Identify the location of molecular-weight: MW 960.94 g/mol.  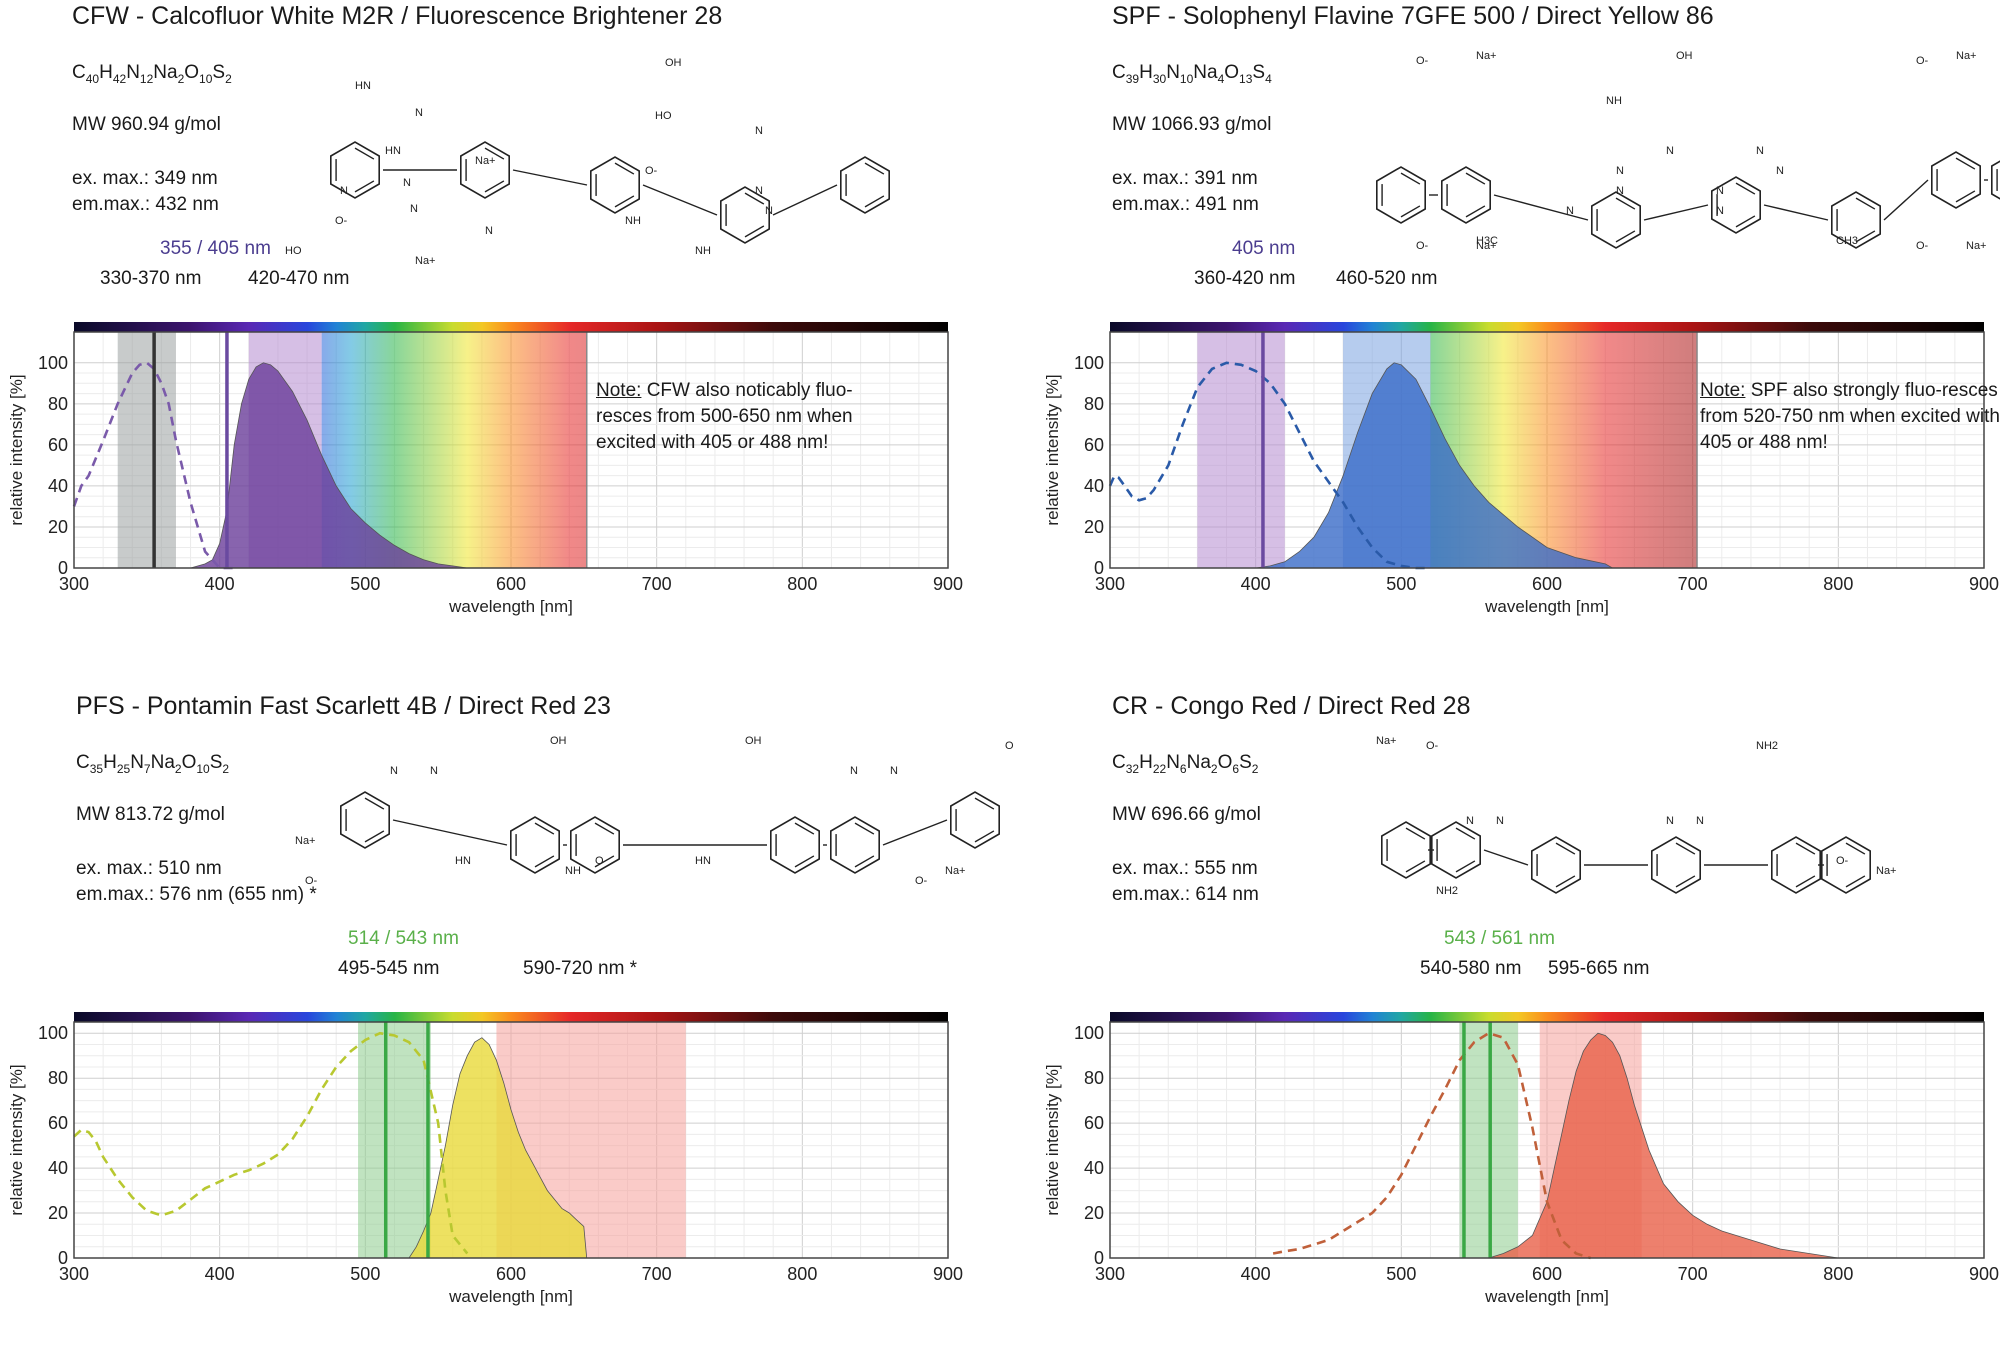
(146, 124).